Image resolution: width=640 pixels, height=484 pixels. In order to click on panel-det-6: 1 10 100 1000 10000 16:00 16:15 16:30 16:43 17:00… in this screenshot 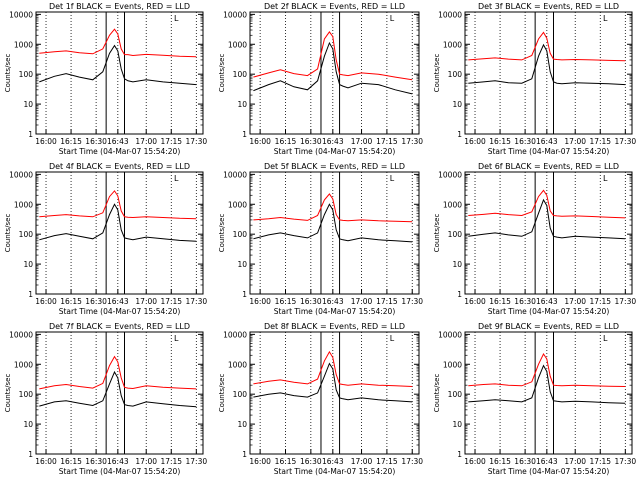, I will do `click(534, 239)`.